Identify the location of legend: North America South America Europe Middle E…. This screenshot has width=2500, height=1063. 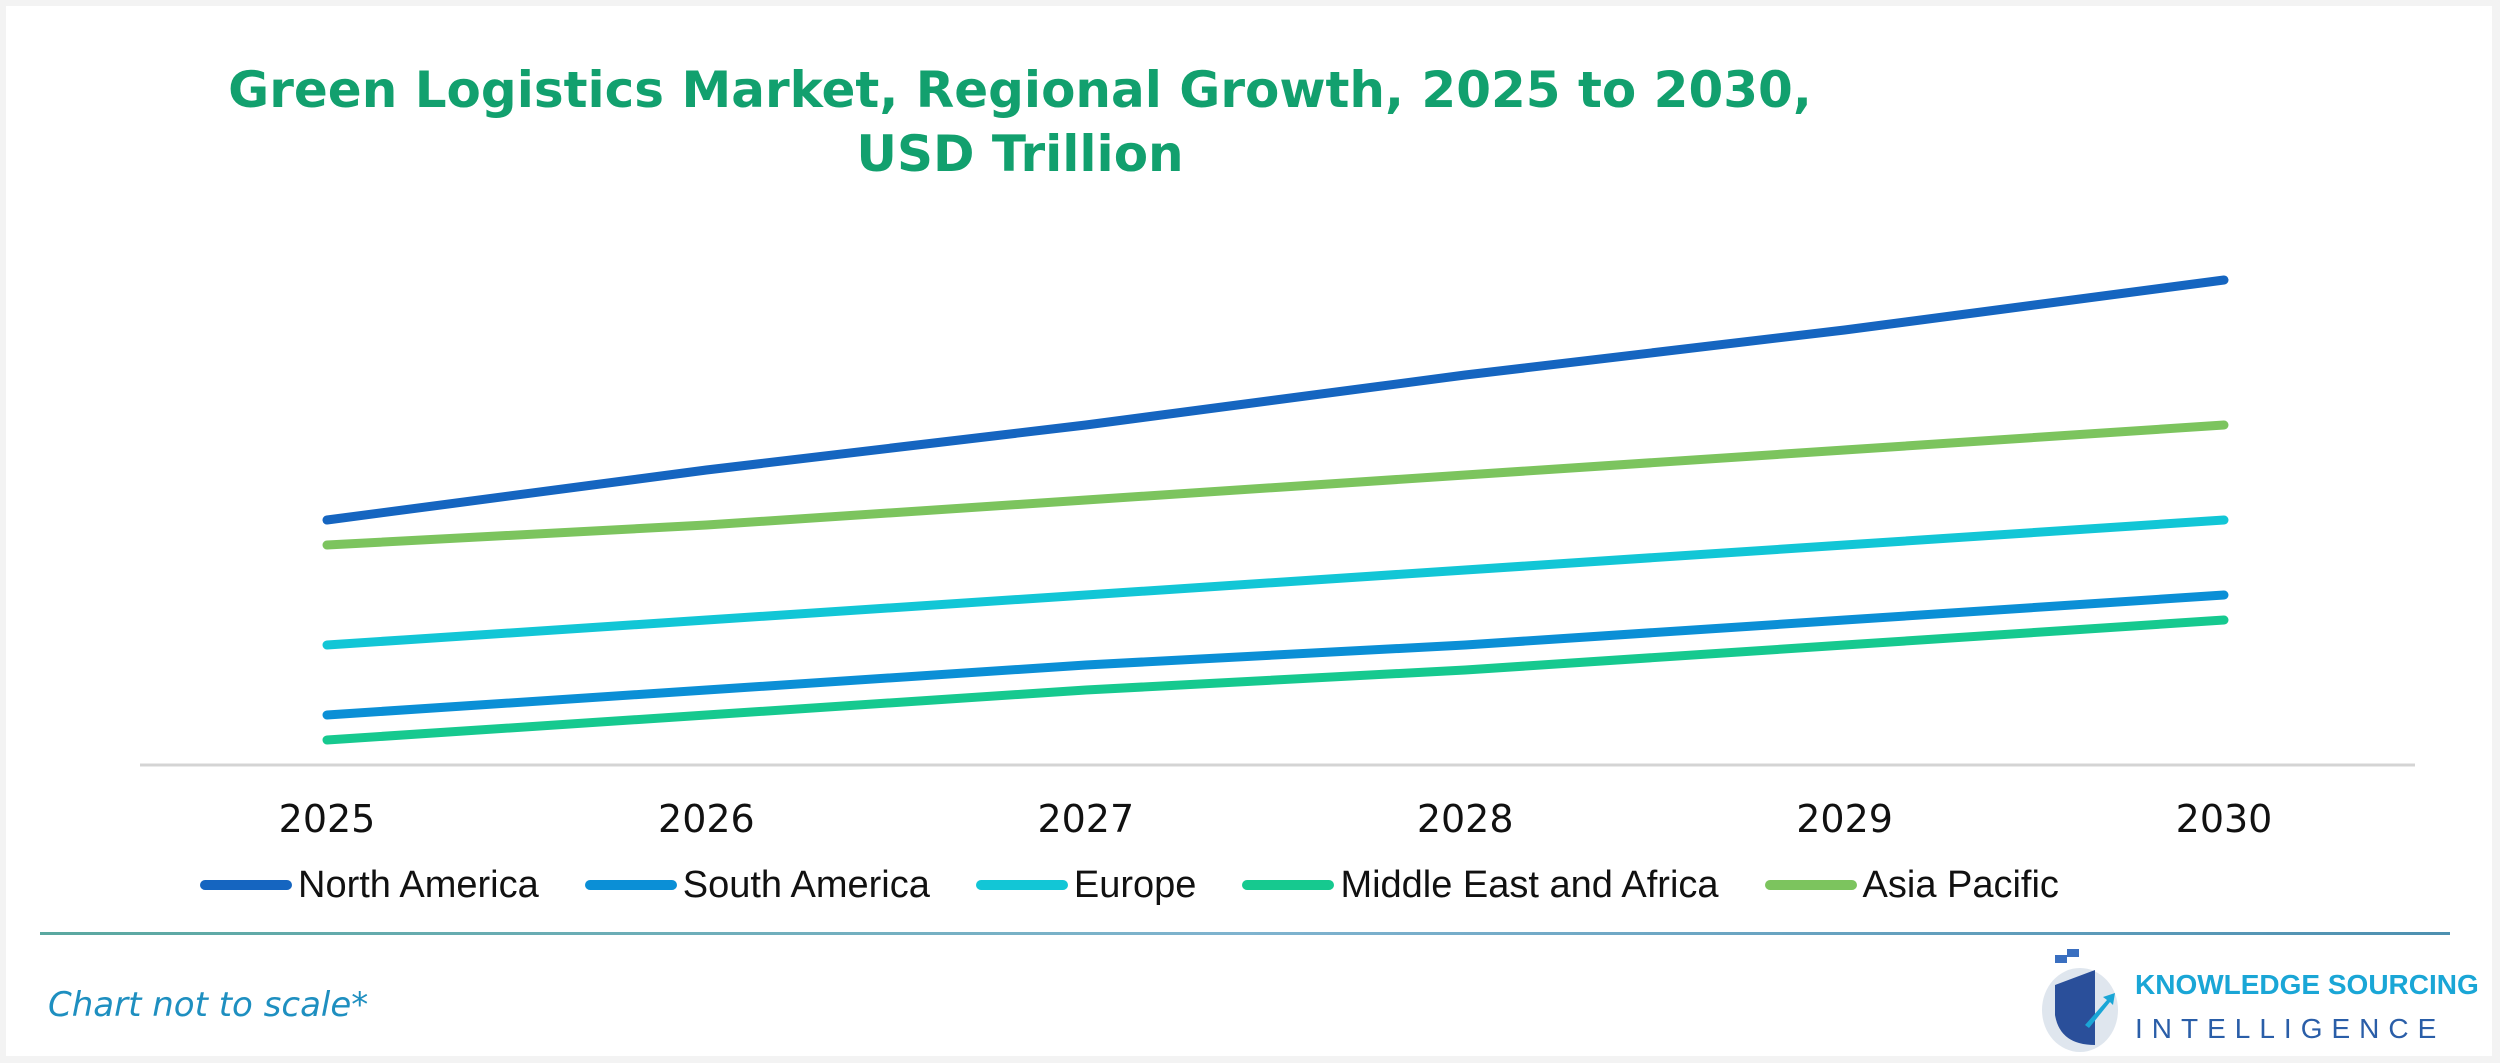
(1330, 885).